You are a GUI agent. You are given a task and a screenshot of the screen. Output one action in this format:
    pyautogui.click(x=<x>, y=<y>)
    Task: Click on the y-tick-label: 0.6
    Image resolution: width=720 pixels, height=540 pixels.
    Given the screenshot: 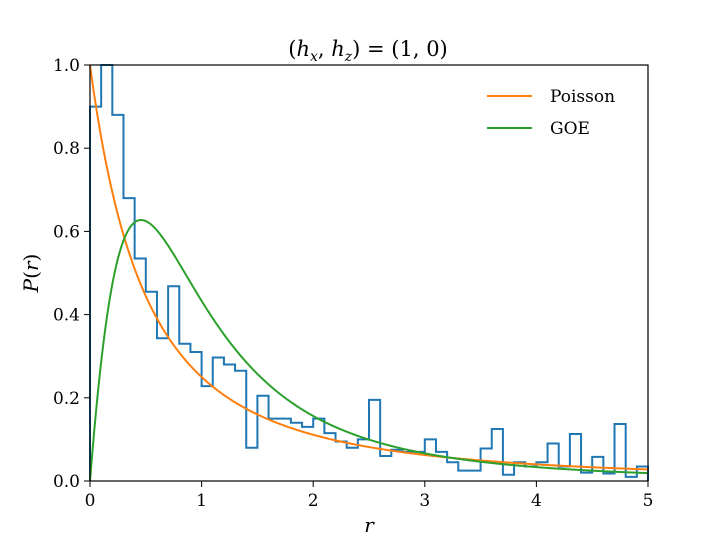 What is the action you would take?
    pyautogui.click(x=66, y=232)
    